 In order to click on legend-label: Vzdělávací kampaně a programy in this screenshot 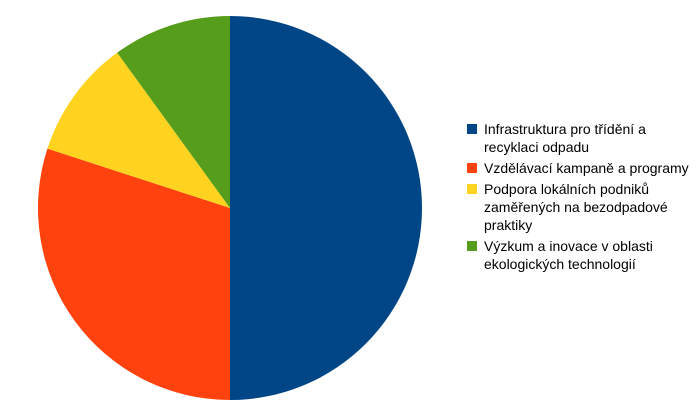, I will do `click(586, 168)`.